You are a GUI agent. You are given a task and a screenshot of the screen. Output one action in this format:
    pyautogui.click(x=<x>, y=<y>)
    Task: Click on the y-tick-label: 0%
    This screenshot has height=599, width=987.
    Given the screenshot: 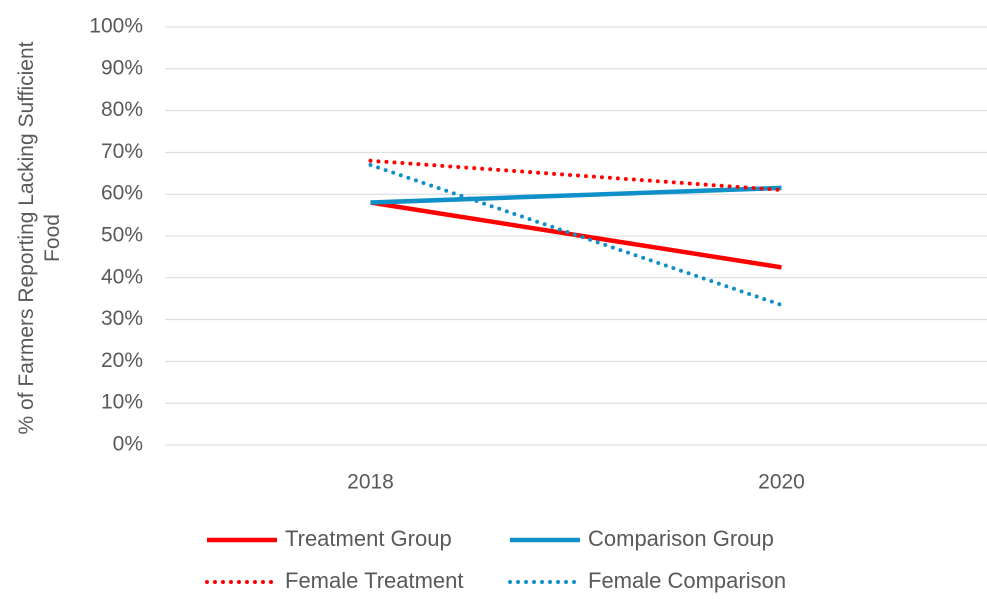 What is the action you would take?
    pyautogui.click(x=128, y=444)
    